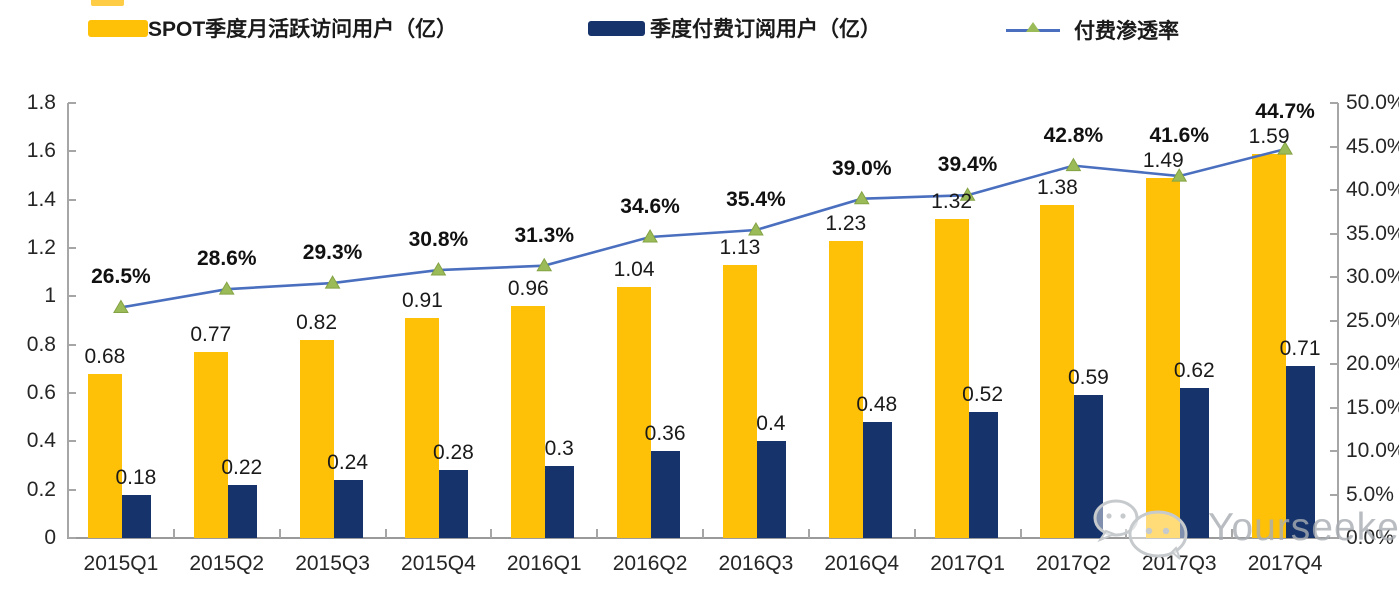 The width and height of the screenshot is (1399, 596). Describe the element at coordinates (453, 453) in the screenshot. I see `subscriber-value-label: 0.28` at that location.